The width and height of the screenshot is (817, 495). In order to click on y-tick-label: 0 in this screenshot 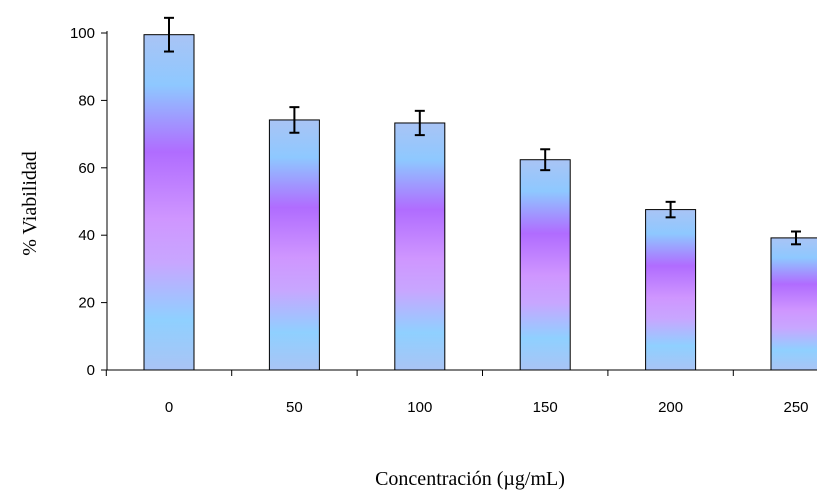, I will do `click(91, 370)`.